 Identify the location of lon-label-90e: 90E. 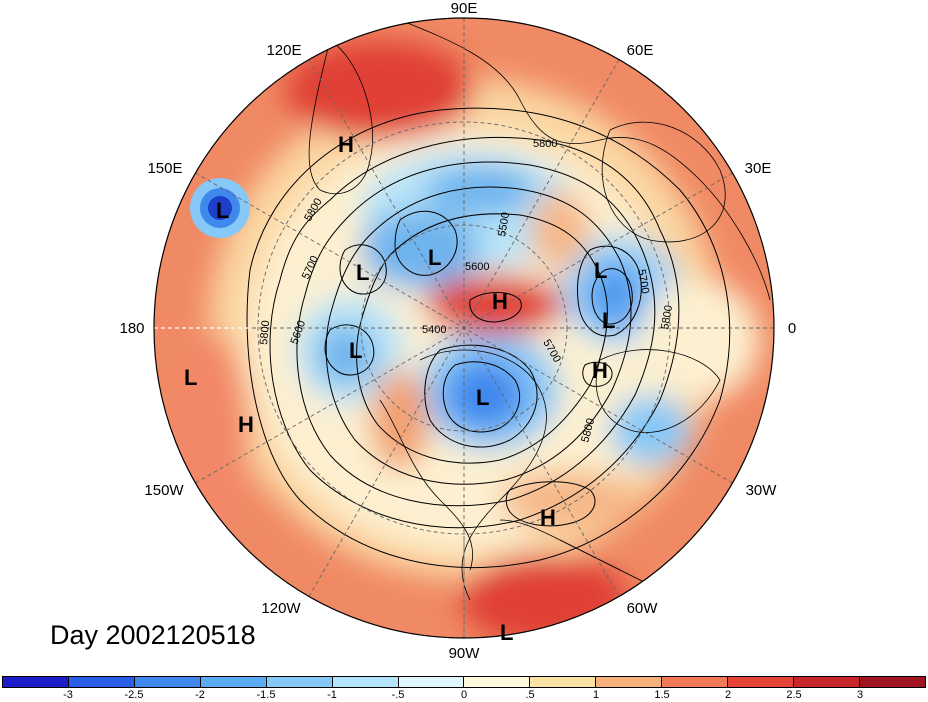
(464, 8).